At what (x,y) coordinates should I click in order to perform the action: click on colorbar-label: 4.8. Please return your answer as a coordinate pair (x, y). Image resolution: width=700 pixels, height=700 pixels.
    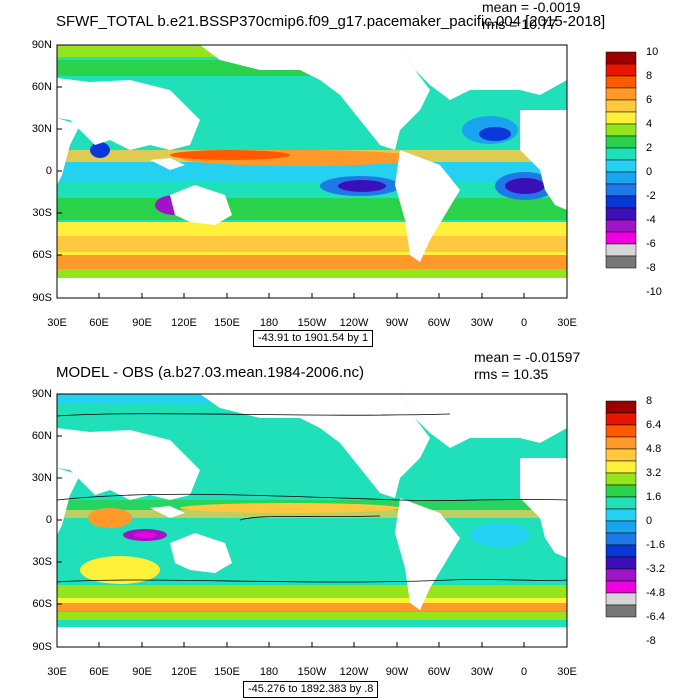
    Looking at the image, I should click on (654, 449).